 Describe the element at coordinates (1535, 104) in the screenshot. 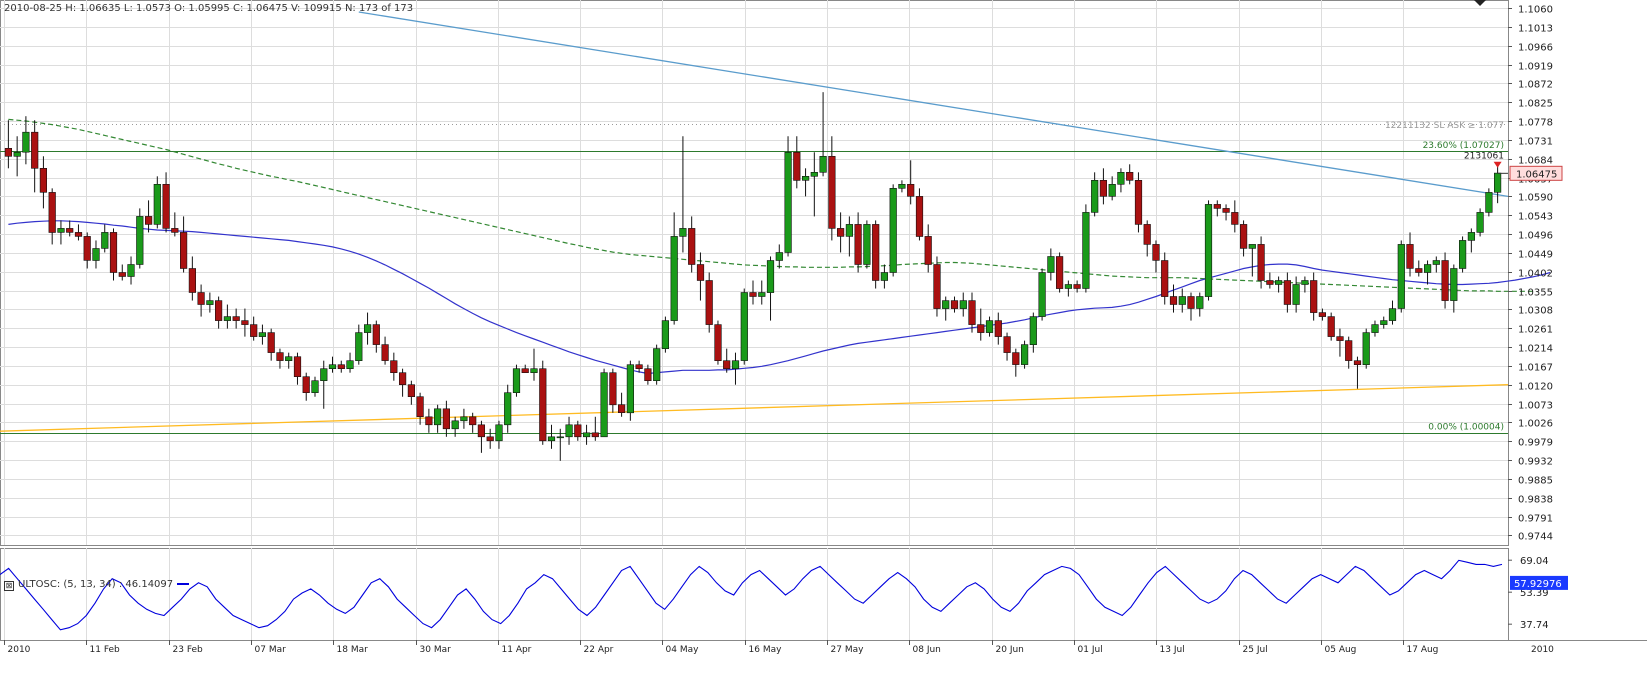

I see `price-tick-label: 1.0825` at that location.